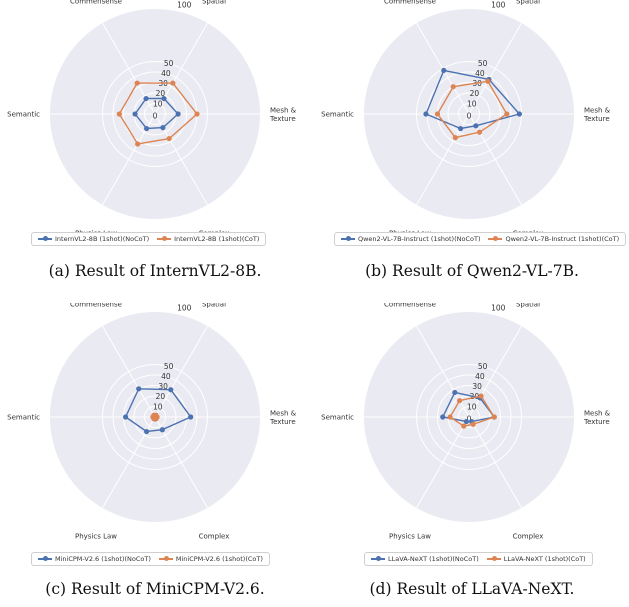 The image size is (629, 607). Describe the element at coordinates (472, 589) in the screenshot. I see `caption-d: (d) Result of LLaVA-NeXT.` at that location.